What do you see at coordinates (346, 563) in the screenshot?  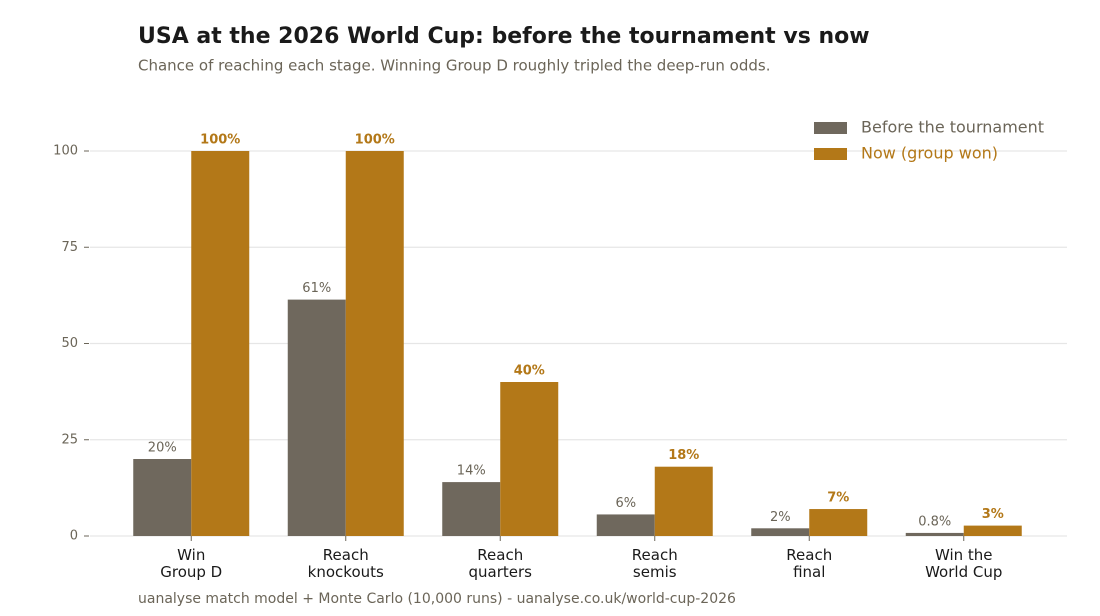 I see `x-tick-label: Reach knockouts` at bounding box center [346, 563].